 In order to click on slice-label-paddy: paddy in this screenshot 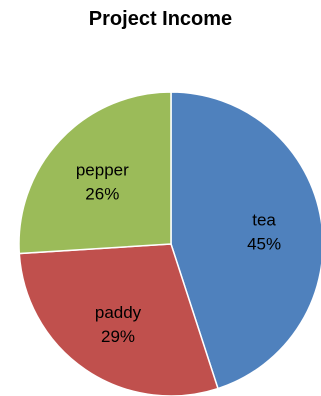, I will do `click(118, 312)`.